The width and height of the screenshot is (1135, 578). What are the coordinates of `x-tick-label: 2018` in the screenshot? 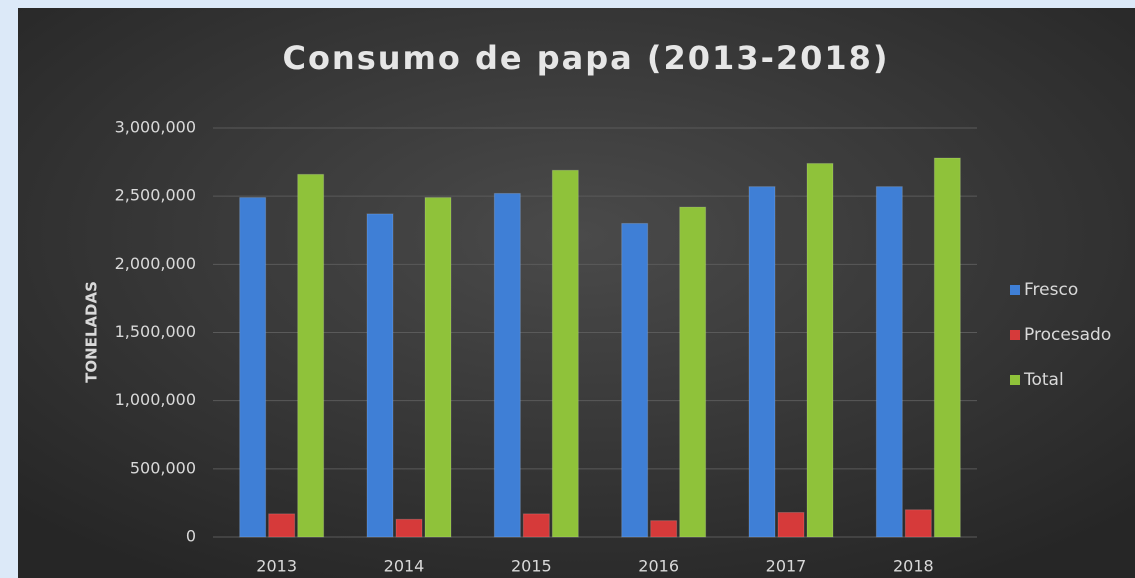 It's located at (913, 566).